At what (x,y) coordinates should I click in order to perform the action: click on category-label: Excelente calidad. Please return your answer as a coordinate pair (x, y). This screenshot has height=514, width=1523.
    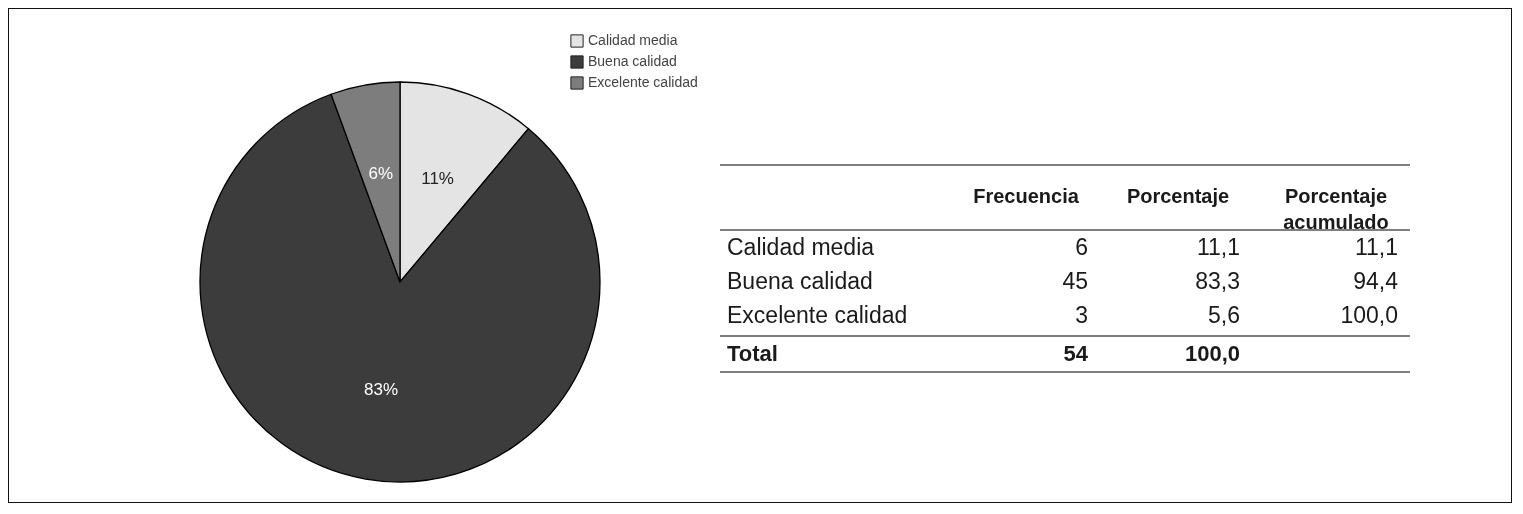
    Looking at the image, I should click on (817, 315).